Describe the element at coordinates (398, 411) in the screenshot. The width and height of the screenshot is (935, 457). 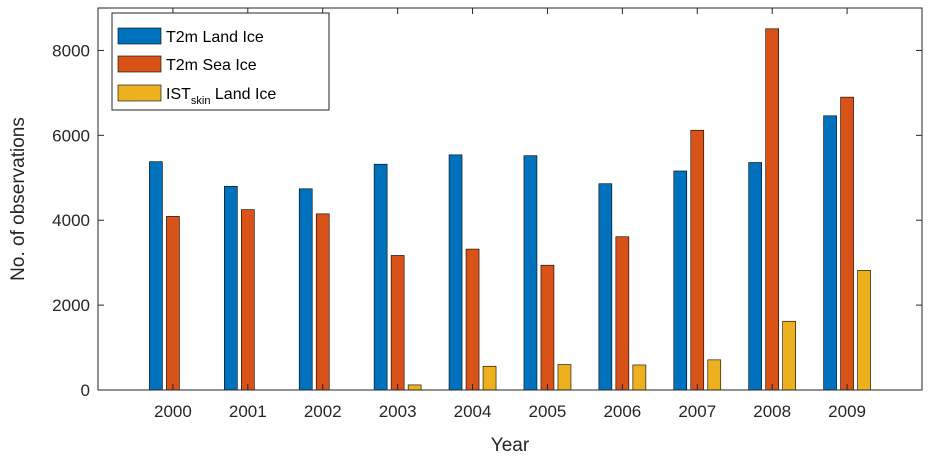
I see `x-tick-label: 2003` at that location.